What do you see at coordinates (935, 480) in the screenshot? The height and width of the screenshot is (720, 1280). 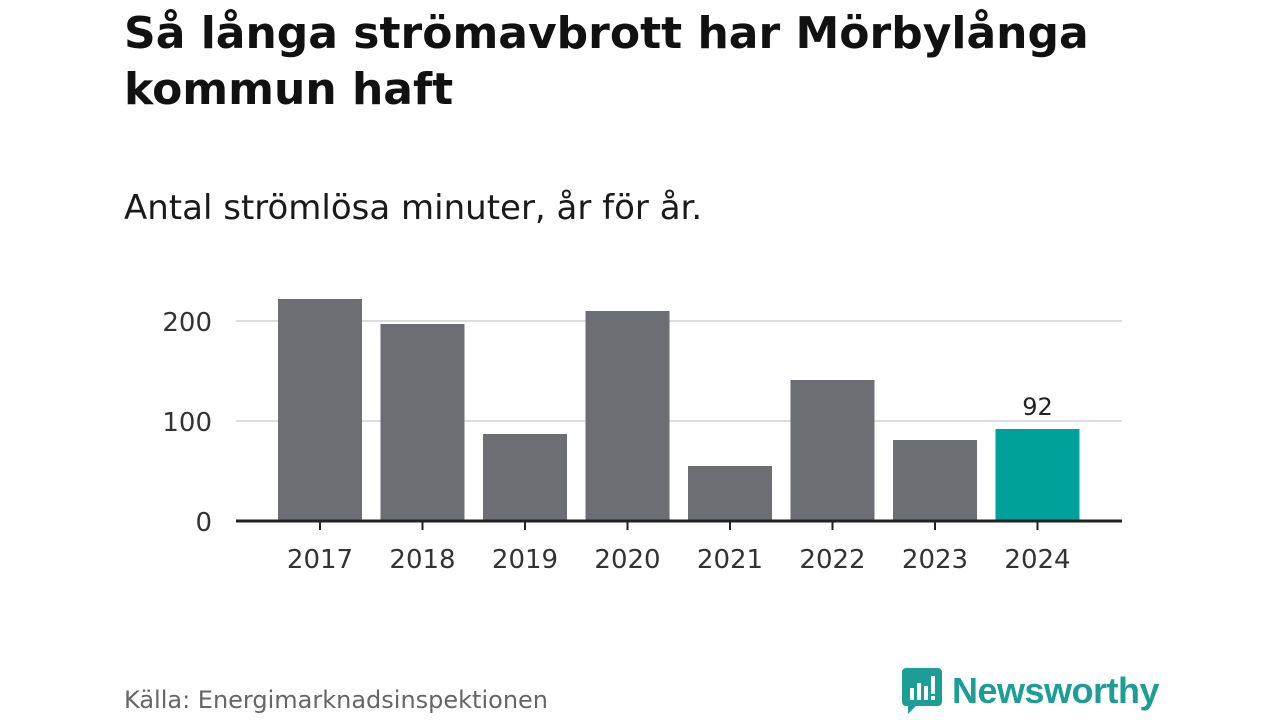 I see `bar-2023` at bounding box center [935, 480].